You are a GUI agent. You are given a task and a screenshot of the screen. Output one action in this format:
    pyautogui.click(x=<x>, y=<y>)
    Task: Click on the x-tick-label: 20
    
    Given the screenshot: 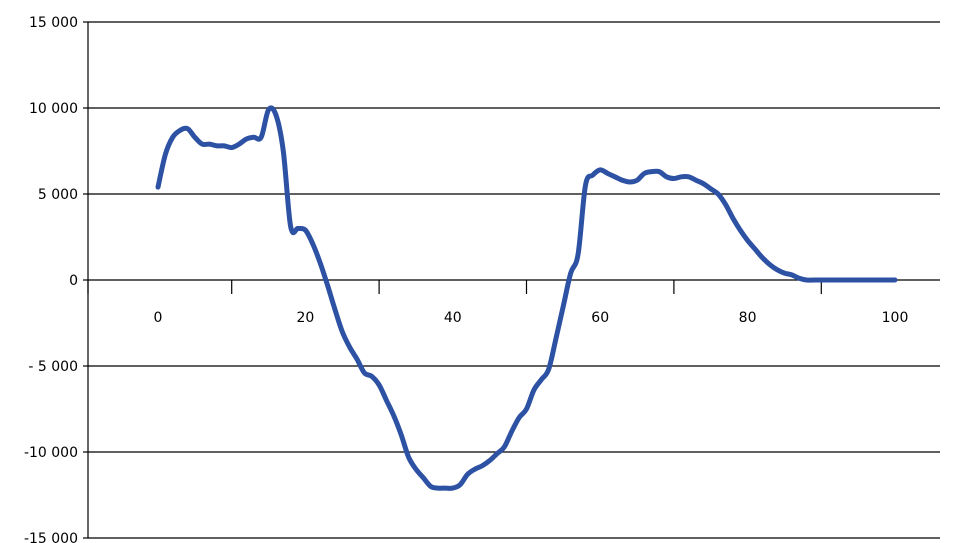 What is the action you would take?
    pyautogui.click(x=305, y=318)
    